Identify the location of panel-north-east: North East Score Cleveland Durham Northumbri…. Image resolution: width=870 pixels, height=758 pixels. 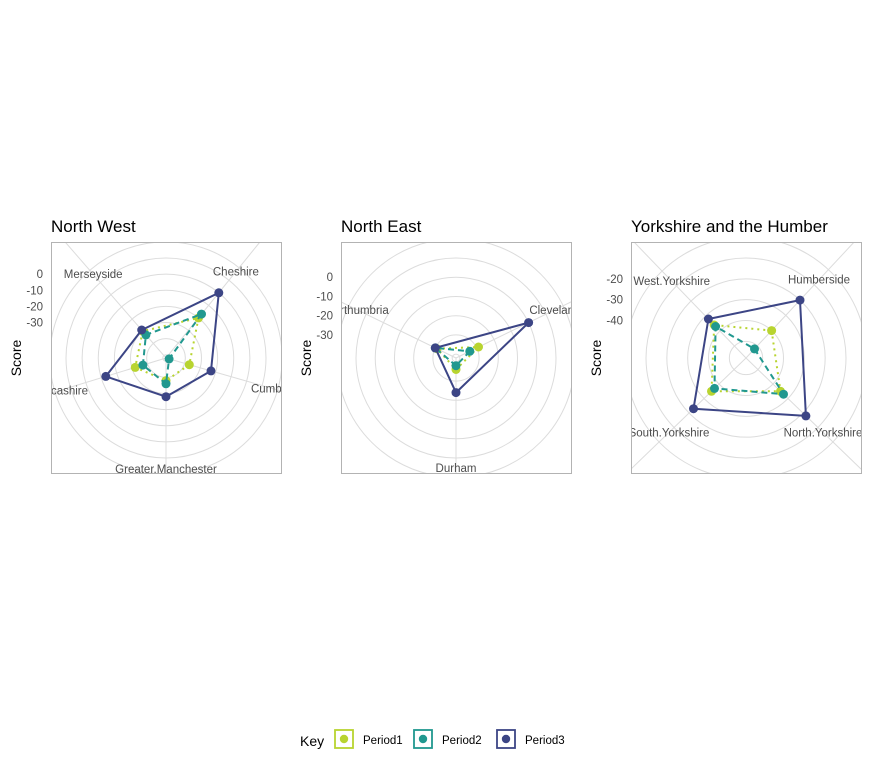
(439, 346).